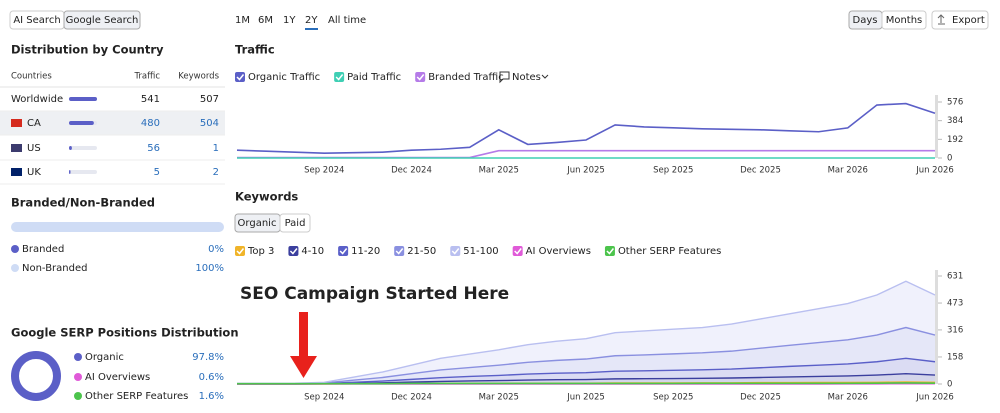 The height and width of the screenshot is (413, 1000). I want to click on column-header: Keywords, so click(198, 77).